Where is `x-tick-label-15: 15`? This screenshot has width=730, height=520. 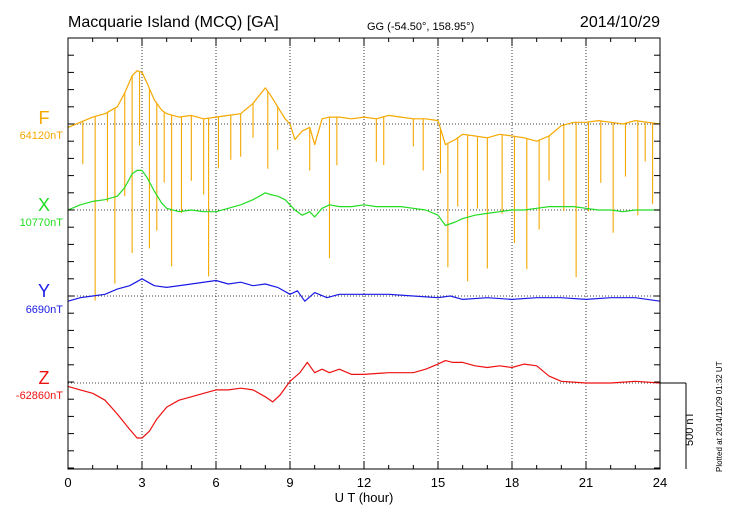
x-tick-label-15: 15 is located at coordinates (438, 482).